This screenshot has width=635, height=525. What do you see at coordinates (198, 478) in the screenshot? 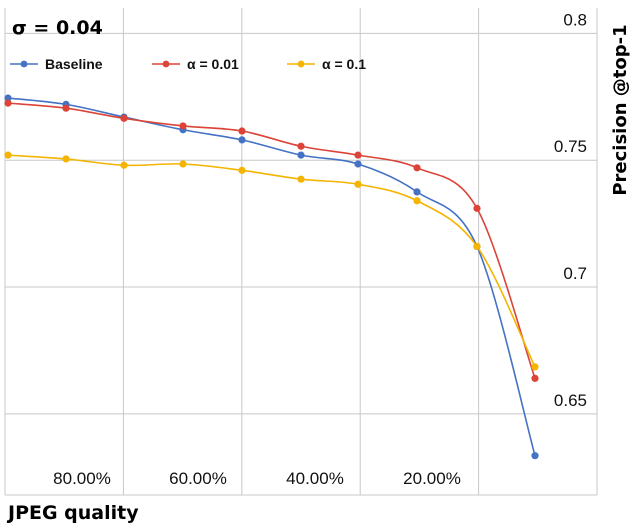
I see `x-tick-label: 60.00%` at bounding box center [198, 478].